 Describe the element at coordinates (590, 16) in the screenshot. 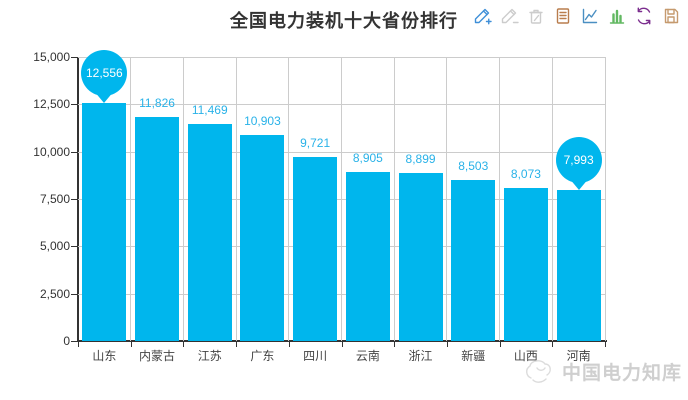

I see `line-chart-icon` at that location.